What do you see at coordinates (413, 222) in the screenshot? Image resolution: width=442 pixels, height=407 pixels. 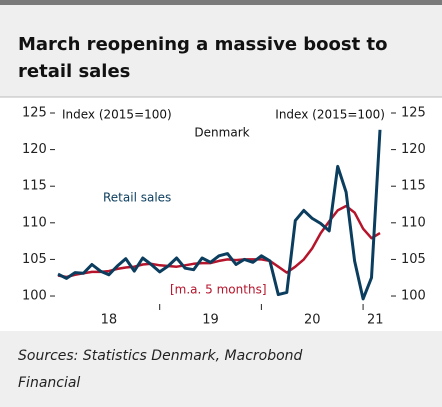 I see `y2-tick-label: 110` at bounding box center [413, 222].